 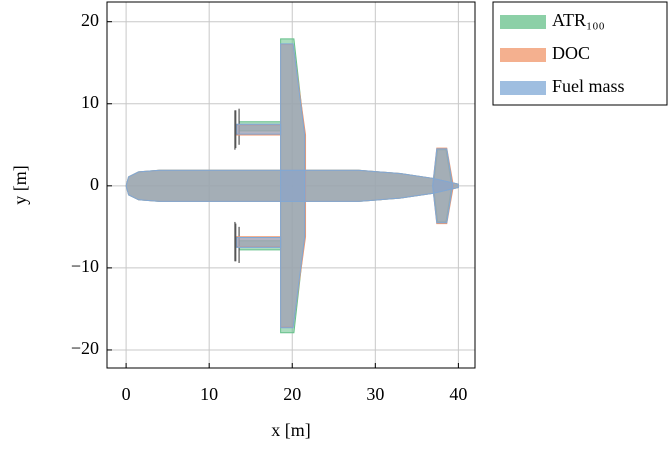 What do you see at coordinates (94, 184) in the screenshot?
I see `y-tick-label: 0` at bounding box center [94, 184].